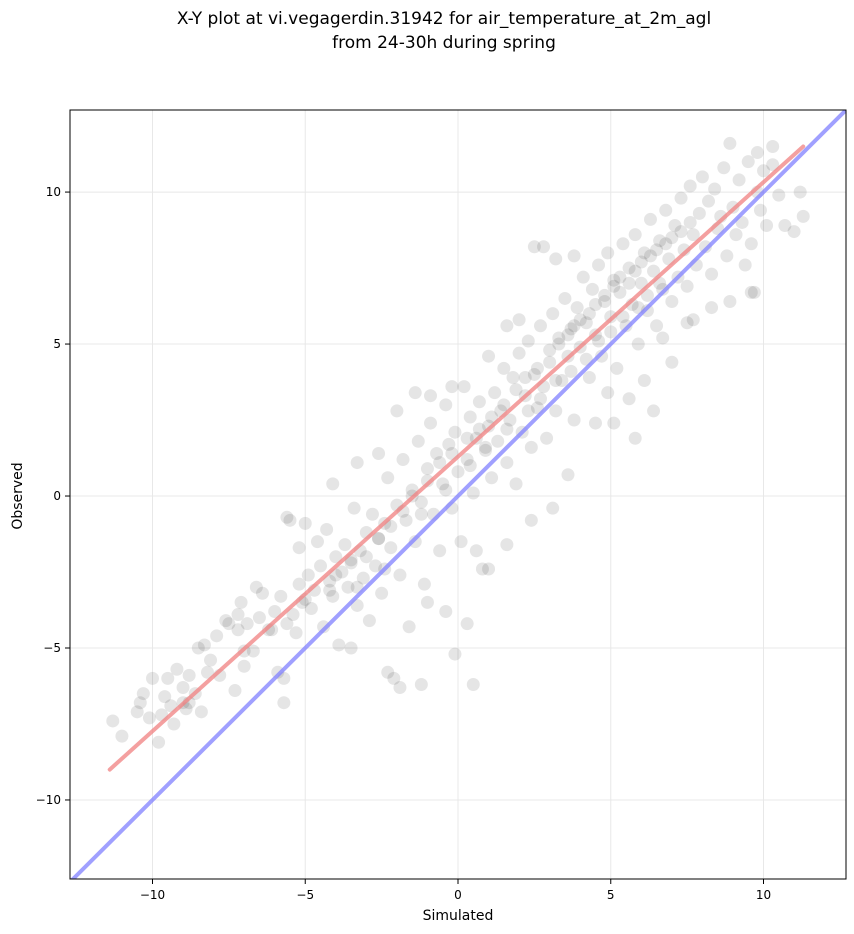  What do you see at coordinates (53, 192) in the screenshot?
I see `y-tick-label: 10` at bounding box center [53, 192].